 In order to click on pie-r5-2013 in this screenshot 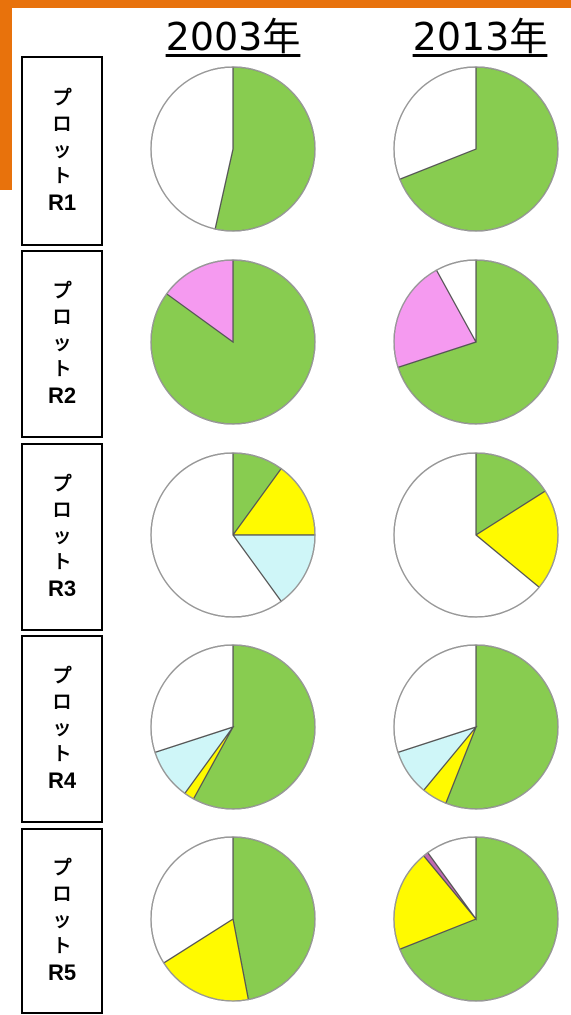, I will do `click(476, 919)`.